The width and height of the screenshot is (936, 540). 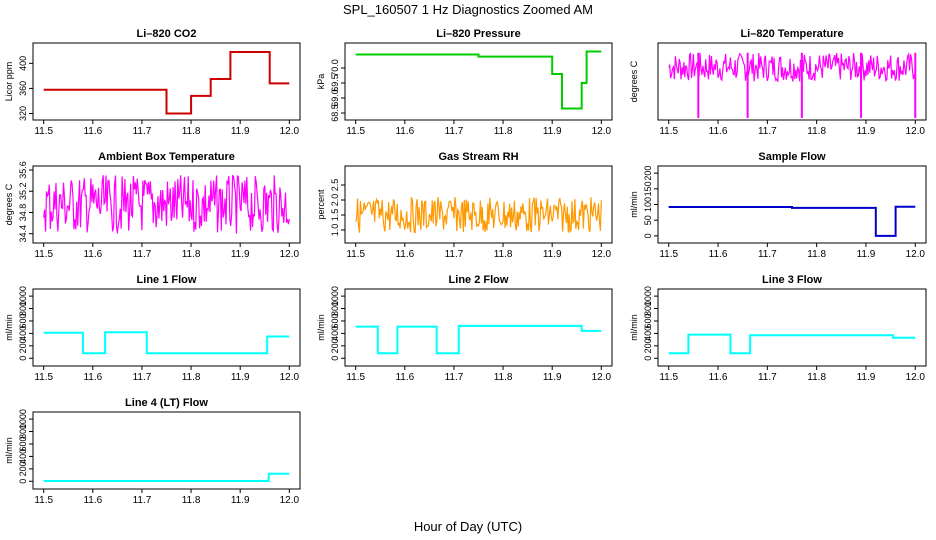 I want to click on y-tick-label: 100, so click(x=648, y=204).